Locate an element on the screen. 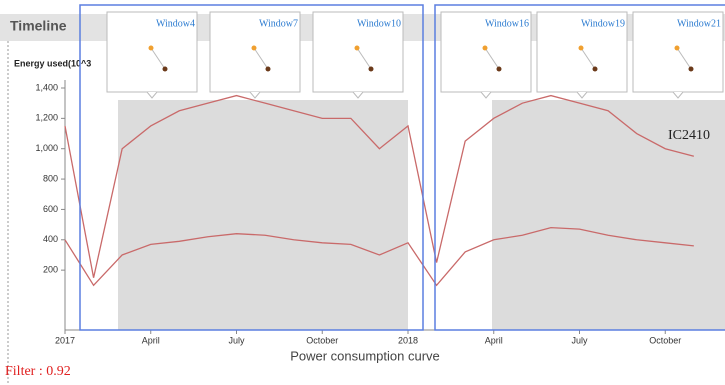  y-tick-label: 400 is located at coordinates (50, 239).